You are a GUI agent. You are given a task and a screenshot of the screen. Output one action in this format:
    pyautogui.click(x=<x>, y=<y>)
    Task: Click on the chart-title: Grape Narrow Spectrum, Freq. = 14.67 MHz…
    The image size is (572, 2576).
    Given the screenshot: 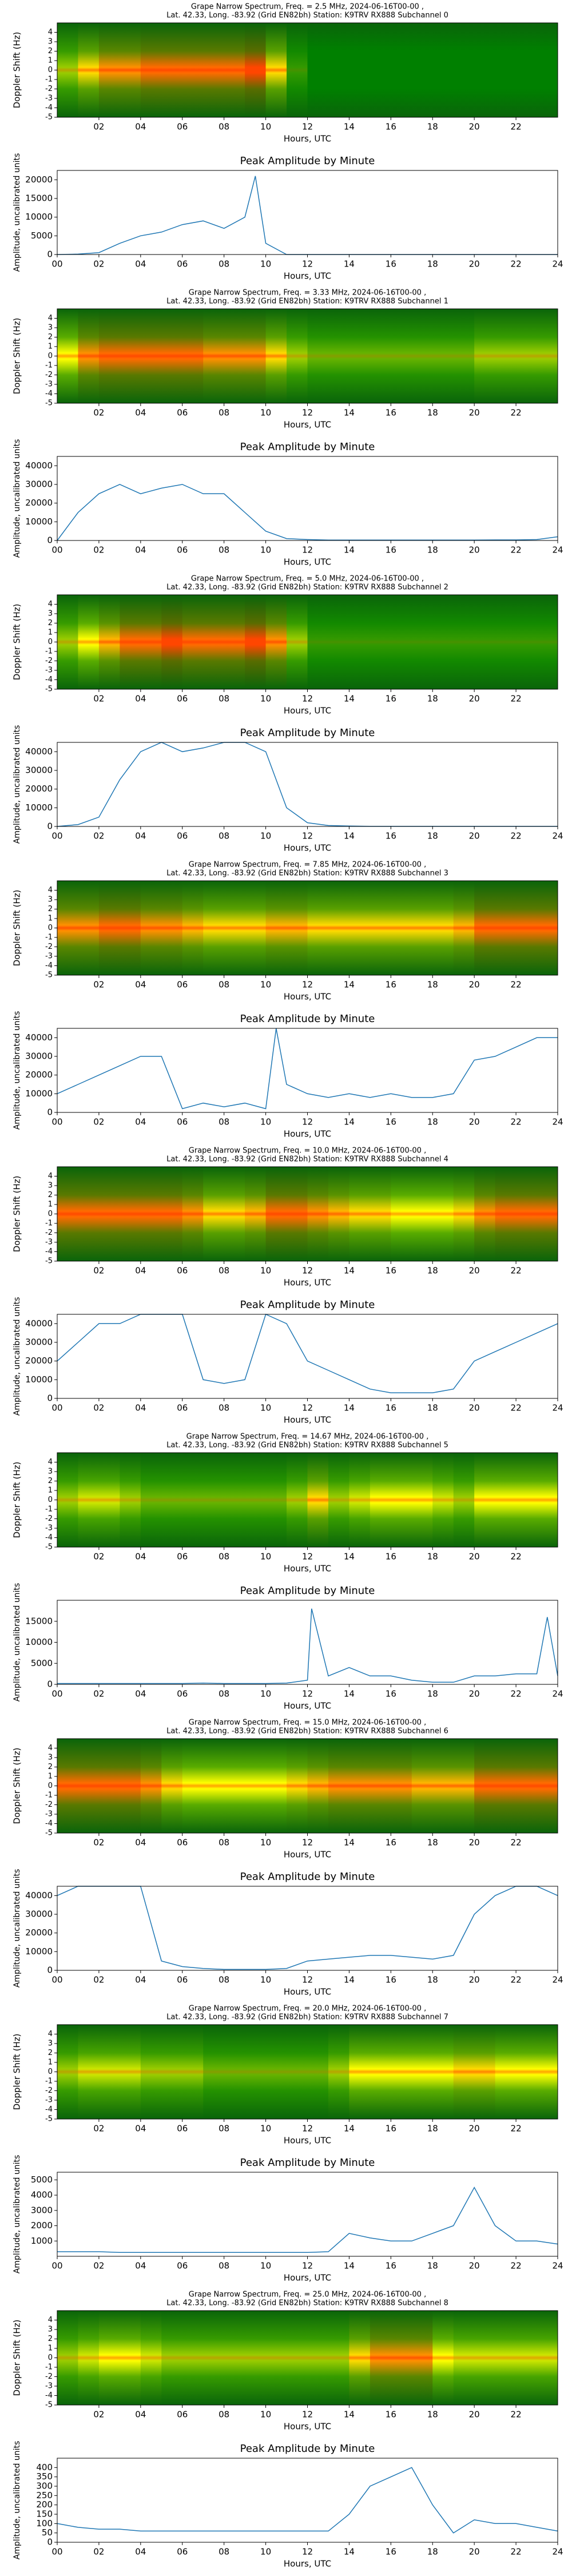 What is the action you would take?
    pyautogui.click(x=307, y=1437)
    